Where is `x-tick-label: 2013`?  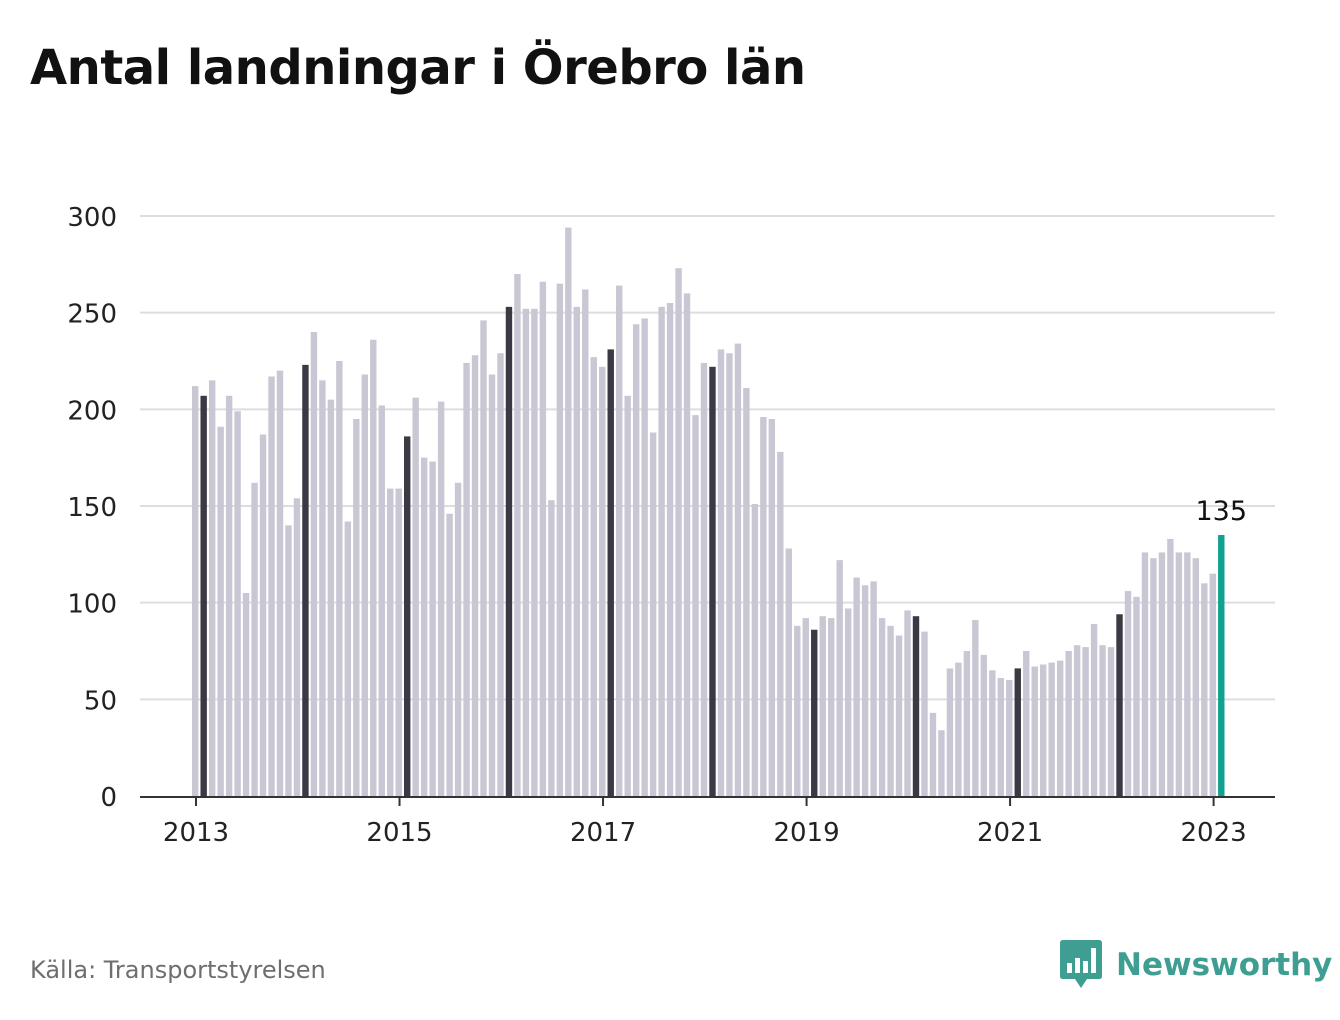
x-tick-label: 2013 is located at coordinates (196, 833).